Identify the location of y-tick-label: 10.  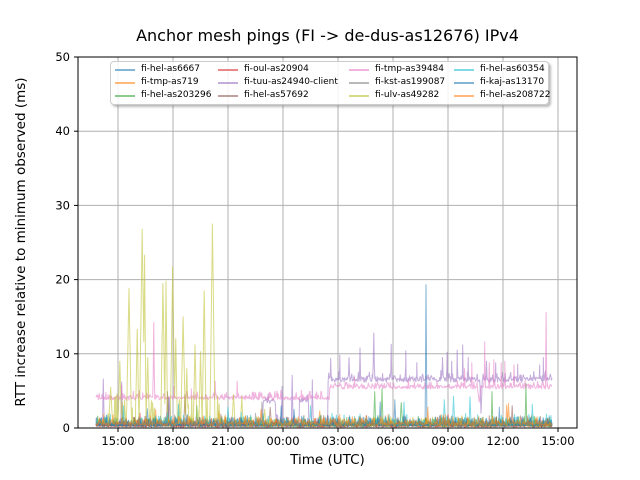
(62, 354).